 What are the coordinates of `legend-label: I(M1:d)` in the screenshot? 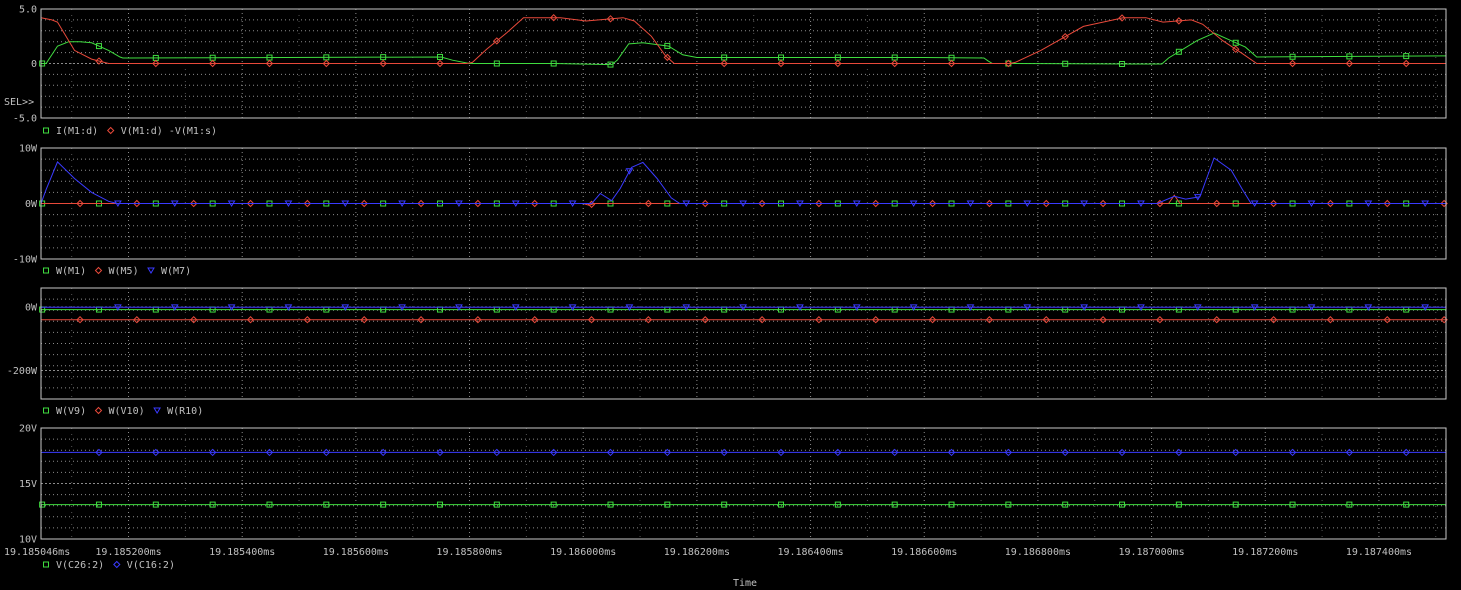 It's located at (77, 131).